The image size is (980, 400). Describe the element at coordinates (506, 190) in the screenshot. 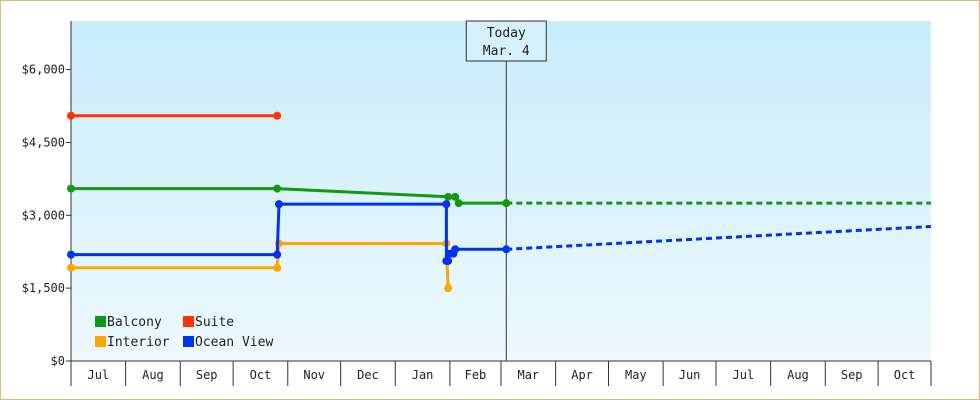

I see `today-marker: Today Mar. 4` at that location.